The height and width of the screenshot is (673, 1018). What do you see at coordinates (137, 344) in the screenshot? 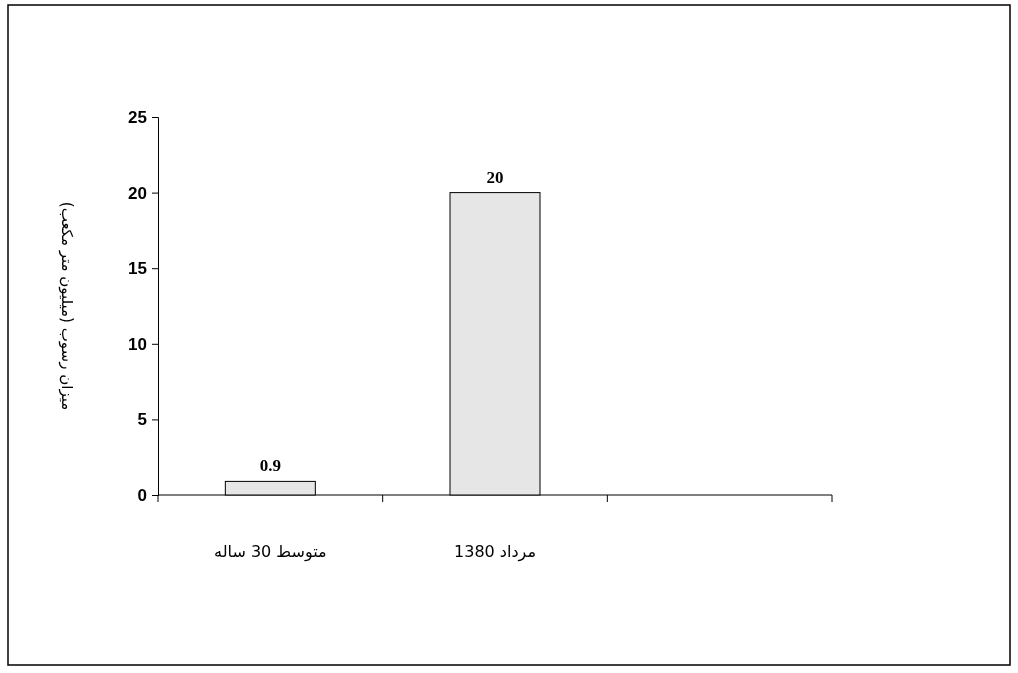
I see `y-tick-label: 10` at bounding box center [137, 344].